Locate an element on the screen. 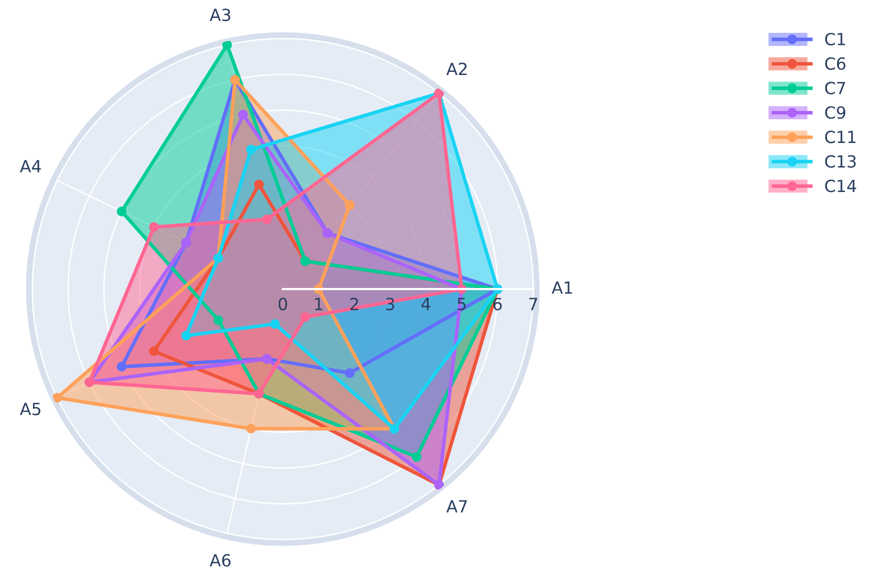  y-tick-label: 5 is located at coordinates (462, 304).